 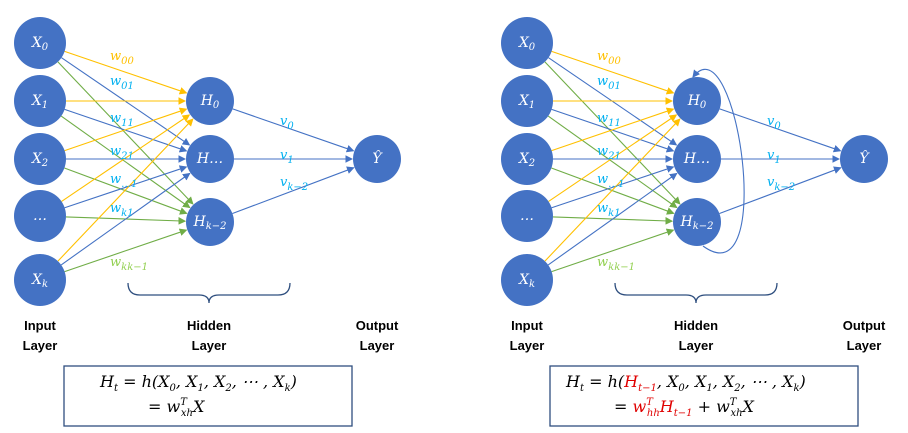 I want to click on right-input-node-0: X0, so click(x=527, y=43).